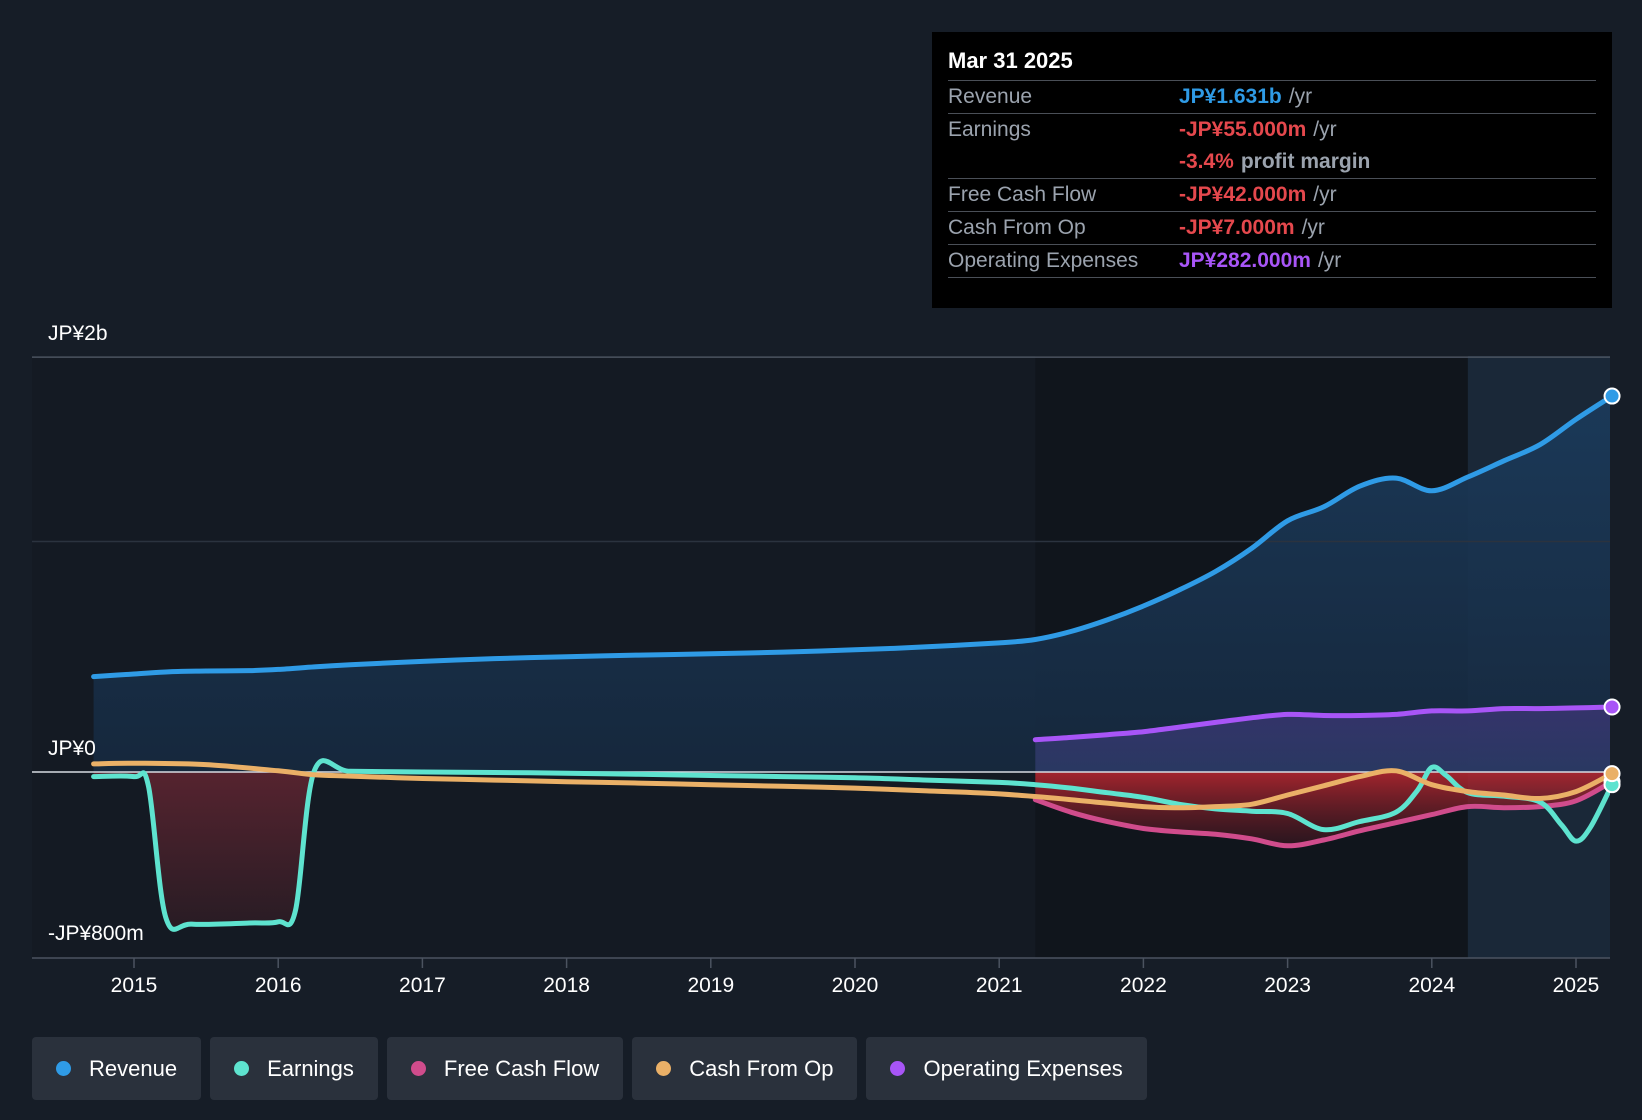 Image resolution: width=1642 pixels, height=1120 pixels. What do you see at coordinates (1243, 194) in the screenshot?
I see `tooltip-value: -JP¥42.000m` at bounding box center [1243, 194].